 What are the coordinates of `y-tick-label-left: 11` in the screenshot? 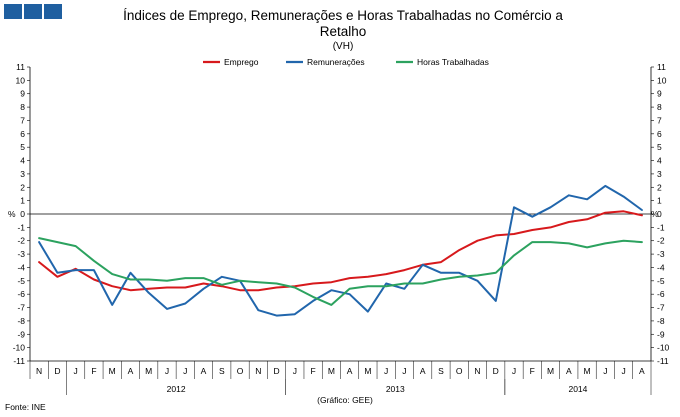 It's located at (20, 67).